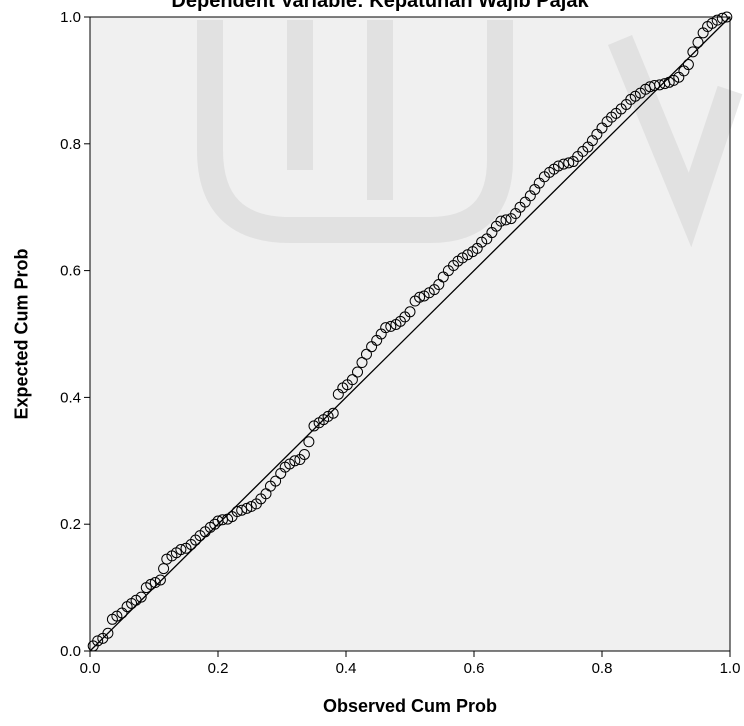 This screenshot has width=744, height=726. I want to click on y-tick-label: 0.2, so click(70, 524).